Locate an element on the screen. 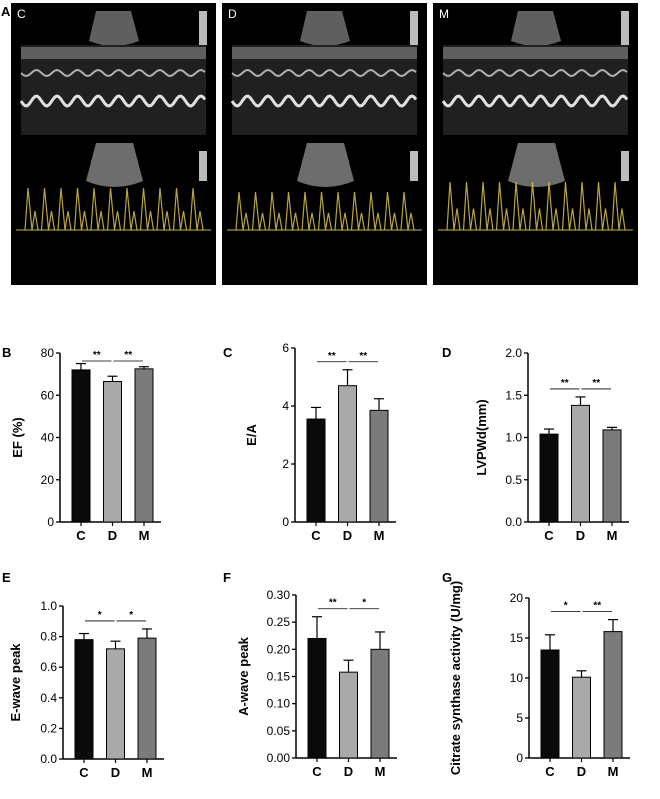  chart-ef: B 0 20 40 60 80 EF (%) C D M ** ** is located at coordinates (81, 444).